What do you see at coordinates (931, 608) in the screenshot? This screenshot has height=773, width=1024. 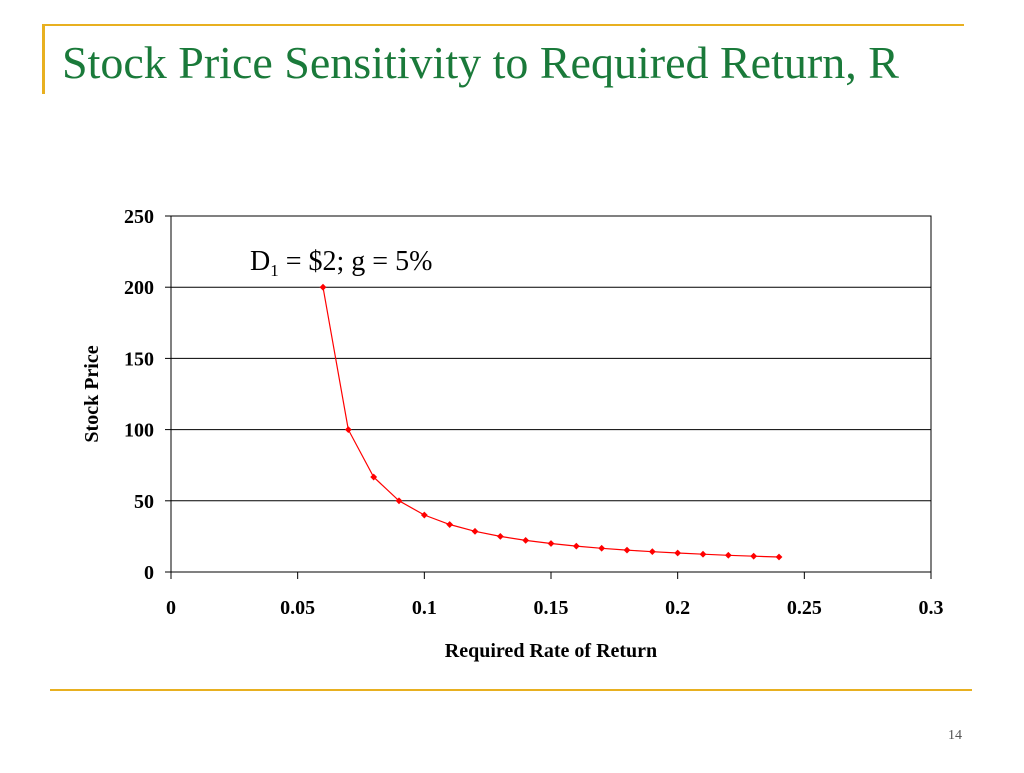 I see `x-tick-label: 0.3` at bounding box center [931, 608].